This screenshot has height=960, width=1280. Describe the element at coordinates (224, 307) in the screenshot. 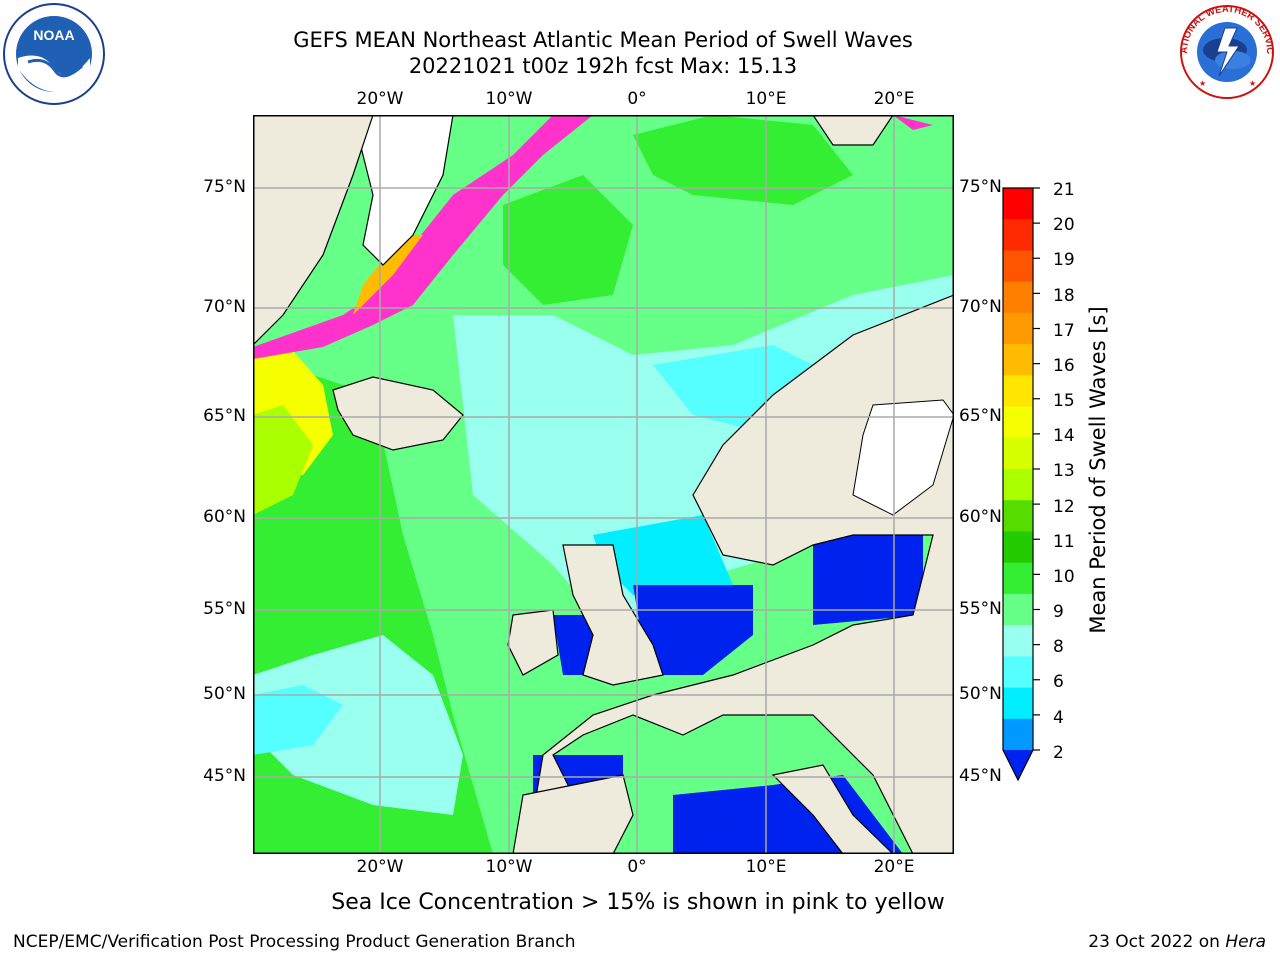

I see `lat-label-left-70n: 70°N` at that location.